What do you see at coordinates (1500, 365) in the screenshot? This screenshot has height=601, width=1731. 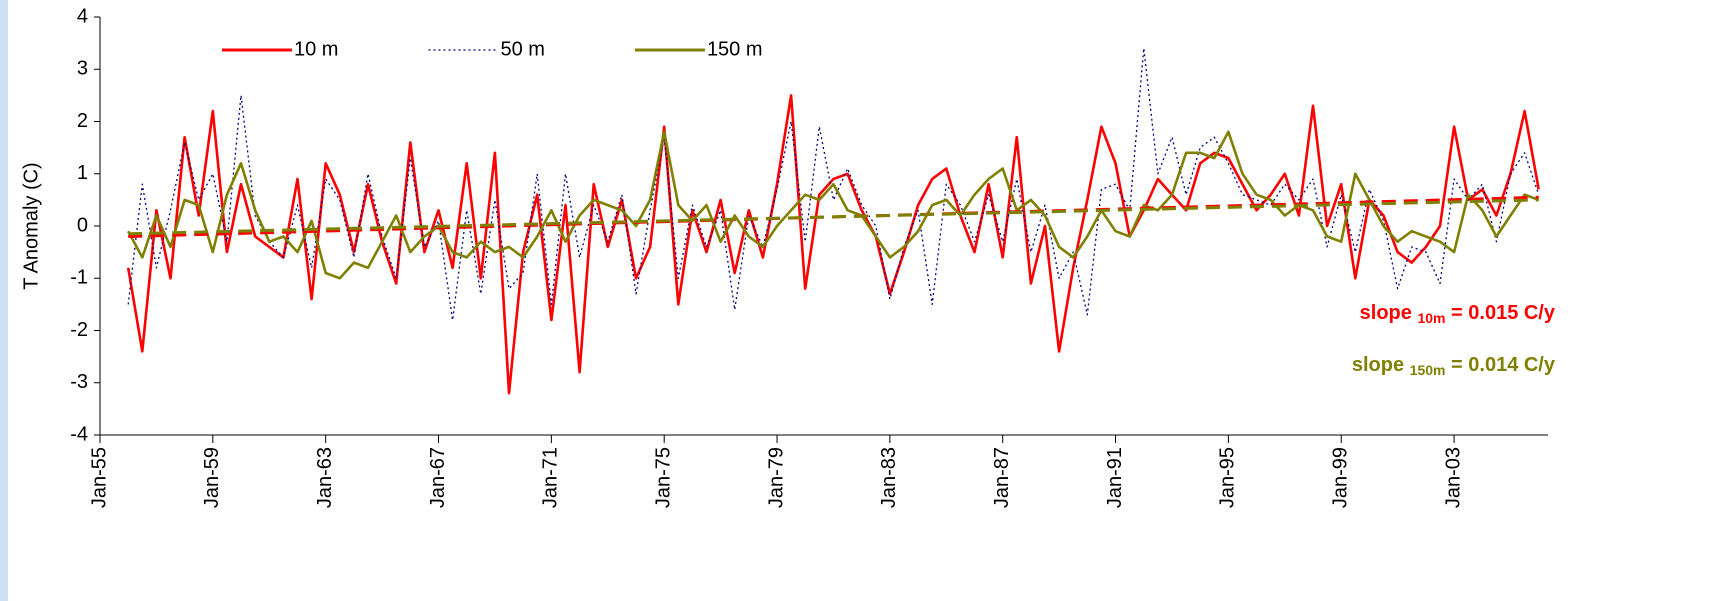 I see `annotation-suffix: = 0.014 C/y` at bounding box center [1500, 365].